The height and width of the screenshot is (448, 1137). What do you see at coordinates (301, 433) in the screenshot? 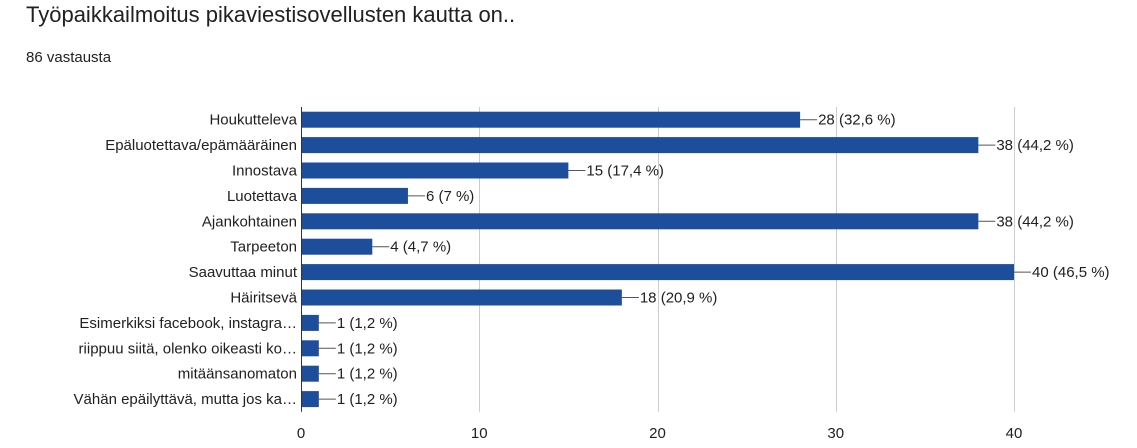
I see `x-tick-label: 0` at bounding box center [301, 433].